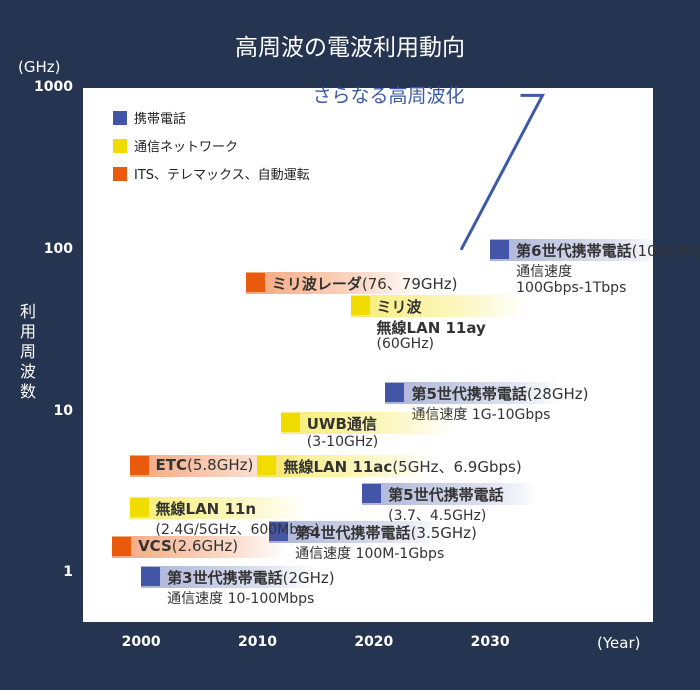 The width and height of the screenshot is (700, 690). I want to click on chart-item-label: ETC(5.8GHz), so click(204, 465).